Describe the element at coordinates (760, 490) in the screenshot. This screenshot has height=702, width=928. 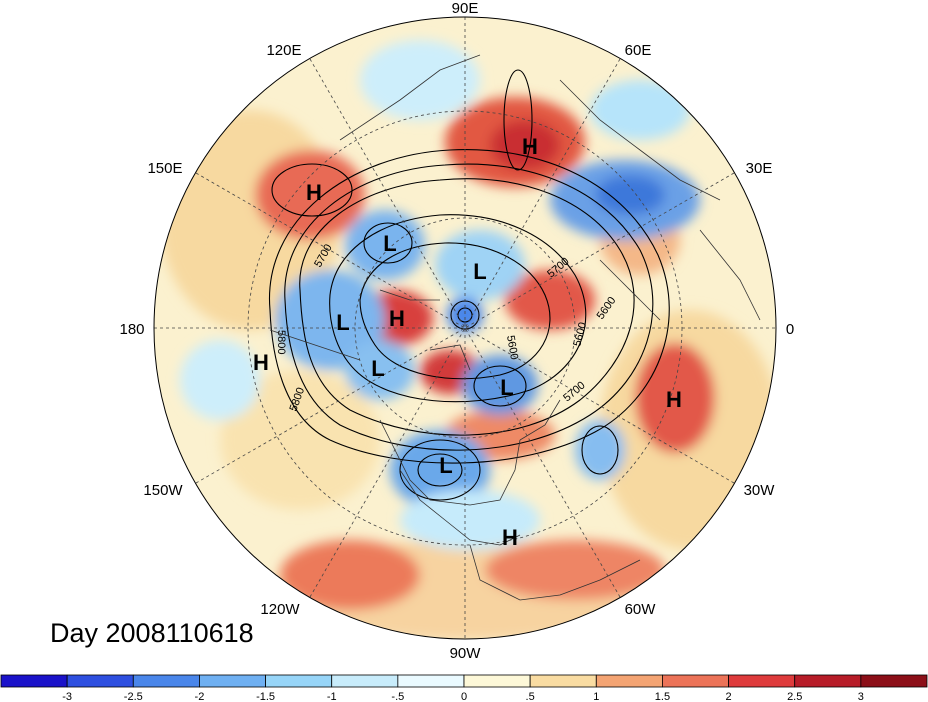
I see `lon-label-30w: 30W` at that location.